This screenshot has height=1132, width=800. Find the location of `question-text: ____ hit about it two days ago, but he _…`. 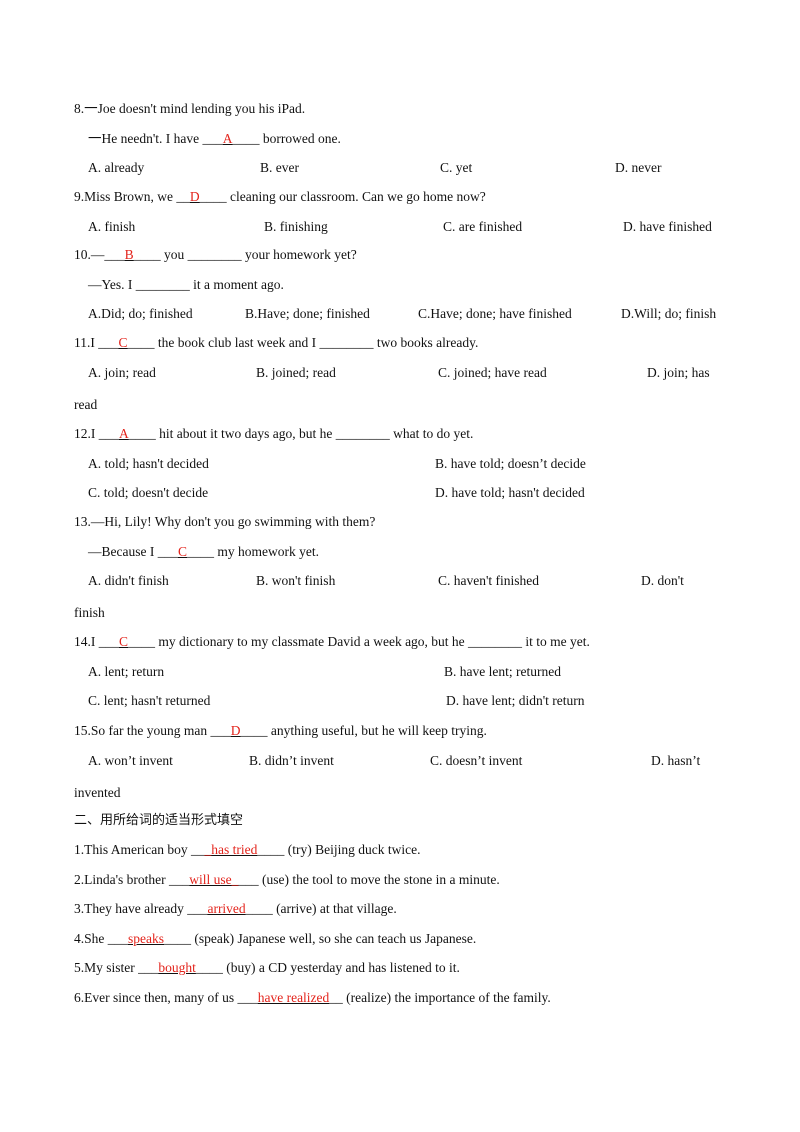

question-text: ____ hit about it two days ago, but he _… is located at coordinates (301, 433).